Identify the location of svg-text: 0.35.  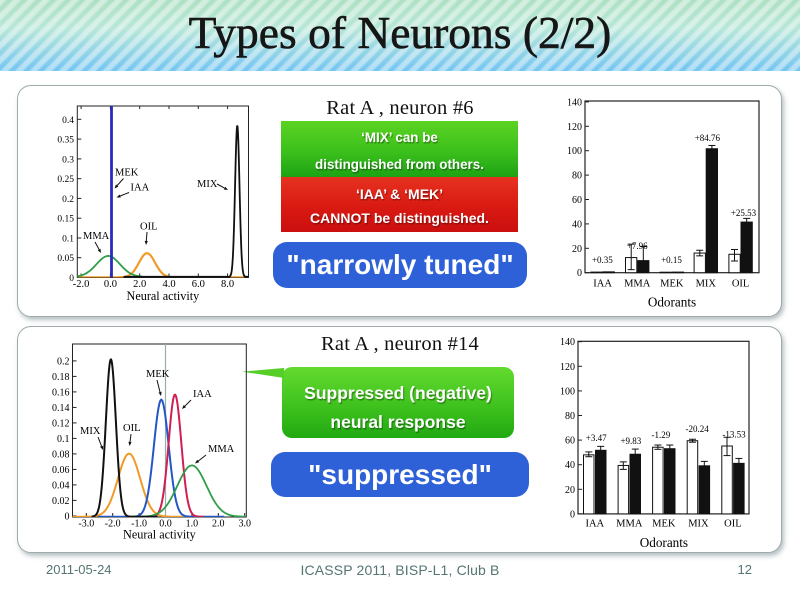
(65, 141).